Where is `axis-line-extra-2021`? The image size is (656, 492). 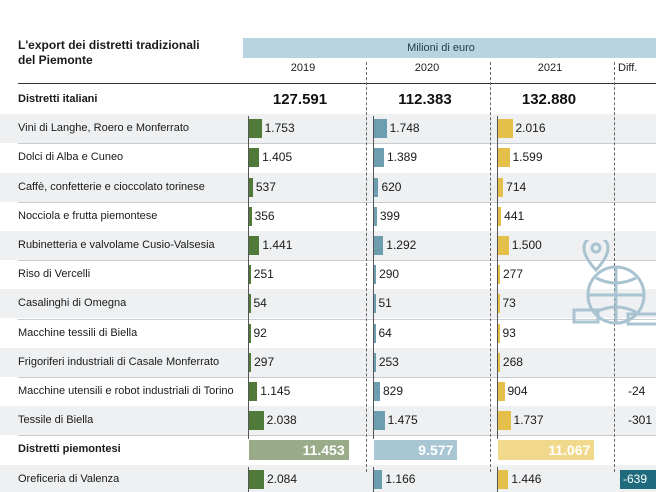 axis-line-extra-2021 is located at coordinates (497, 479).